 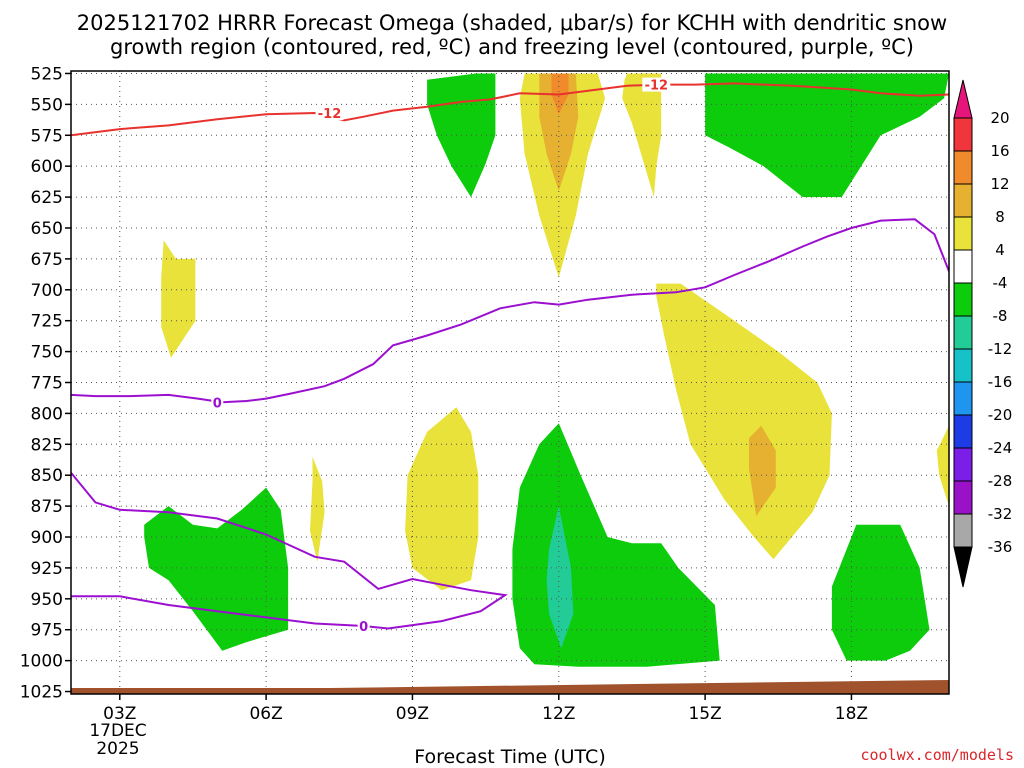 What do you see at coordinates (1000, 283) in the screenshot?
I see `colorbar-label: -4` at bounding box center [1000, 283].